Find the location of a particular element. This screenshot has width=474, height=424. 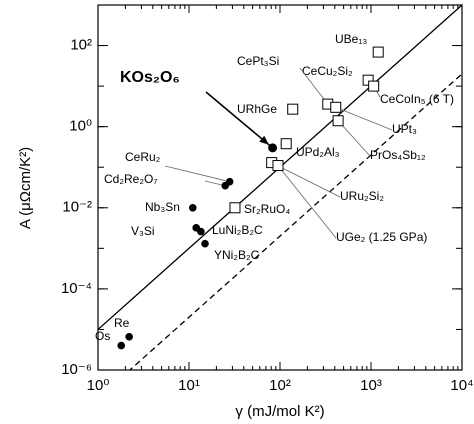

point-label: LuNi₂B₂C is located at coordinates (237, 230).